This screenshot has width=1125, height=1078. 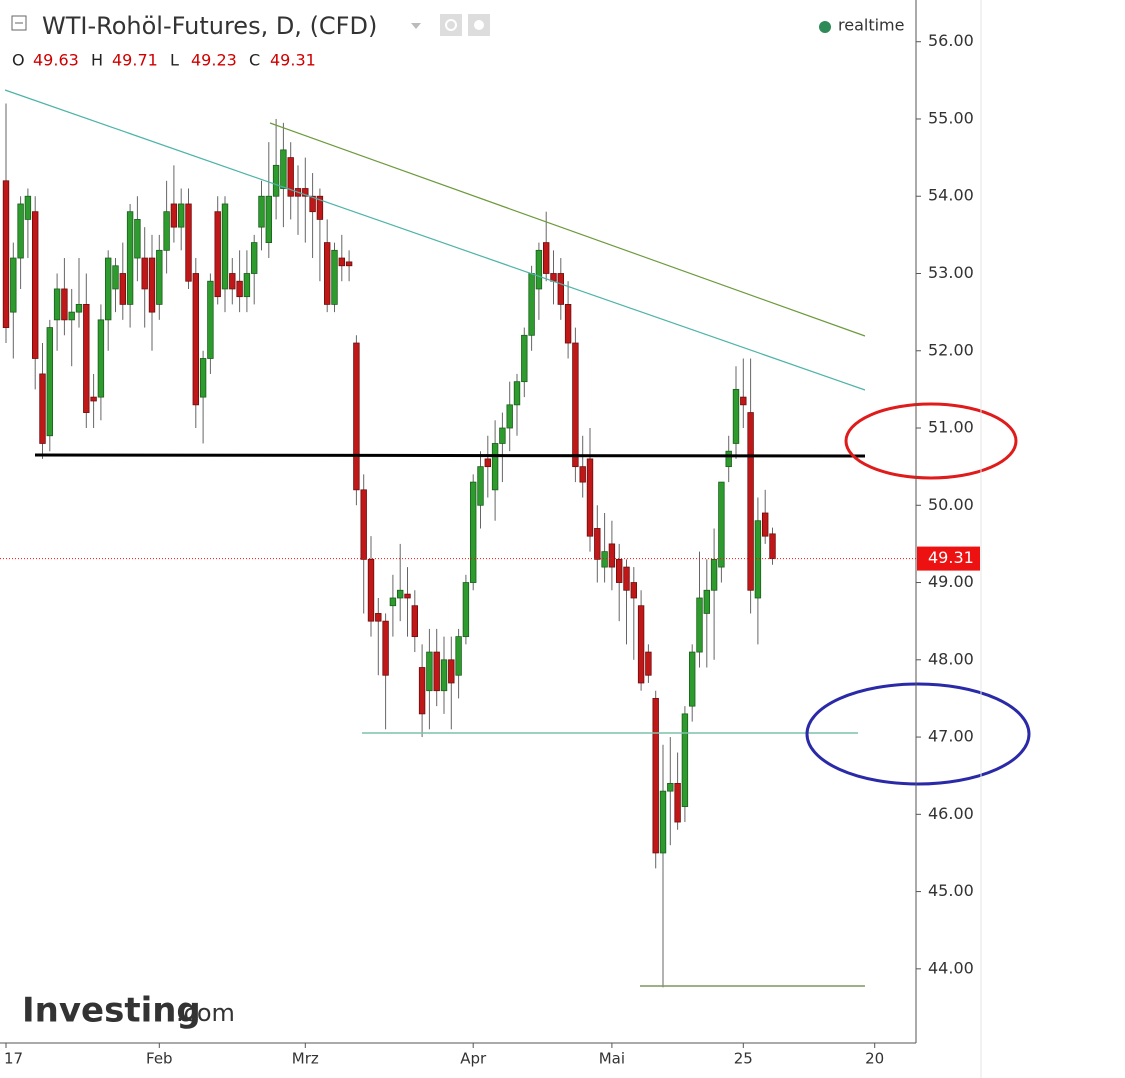 I want to click on dropdown-icon, so click(x=416, y=26).